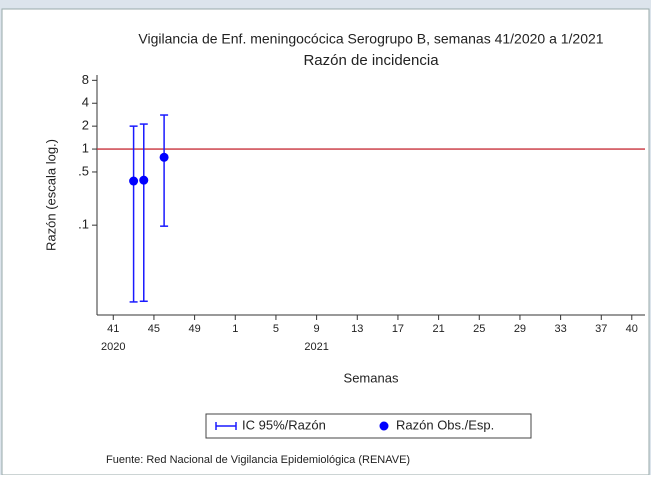  I want to click on x-tick-label: 40, so click(632, 329).